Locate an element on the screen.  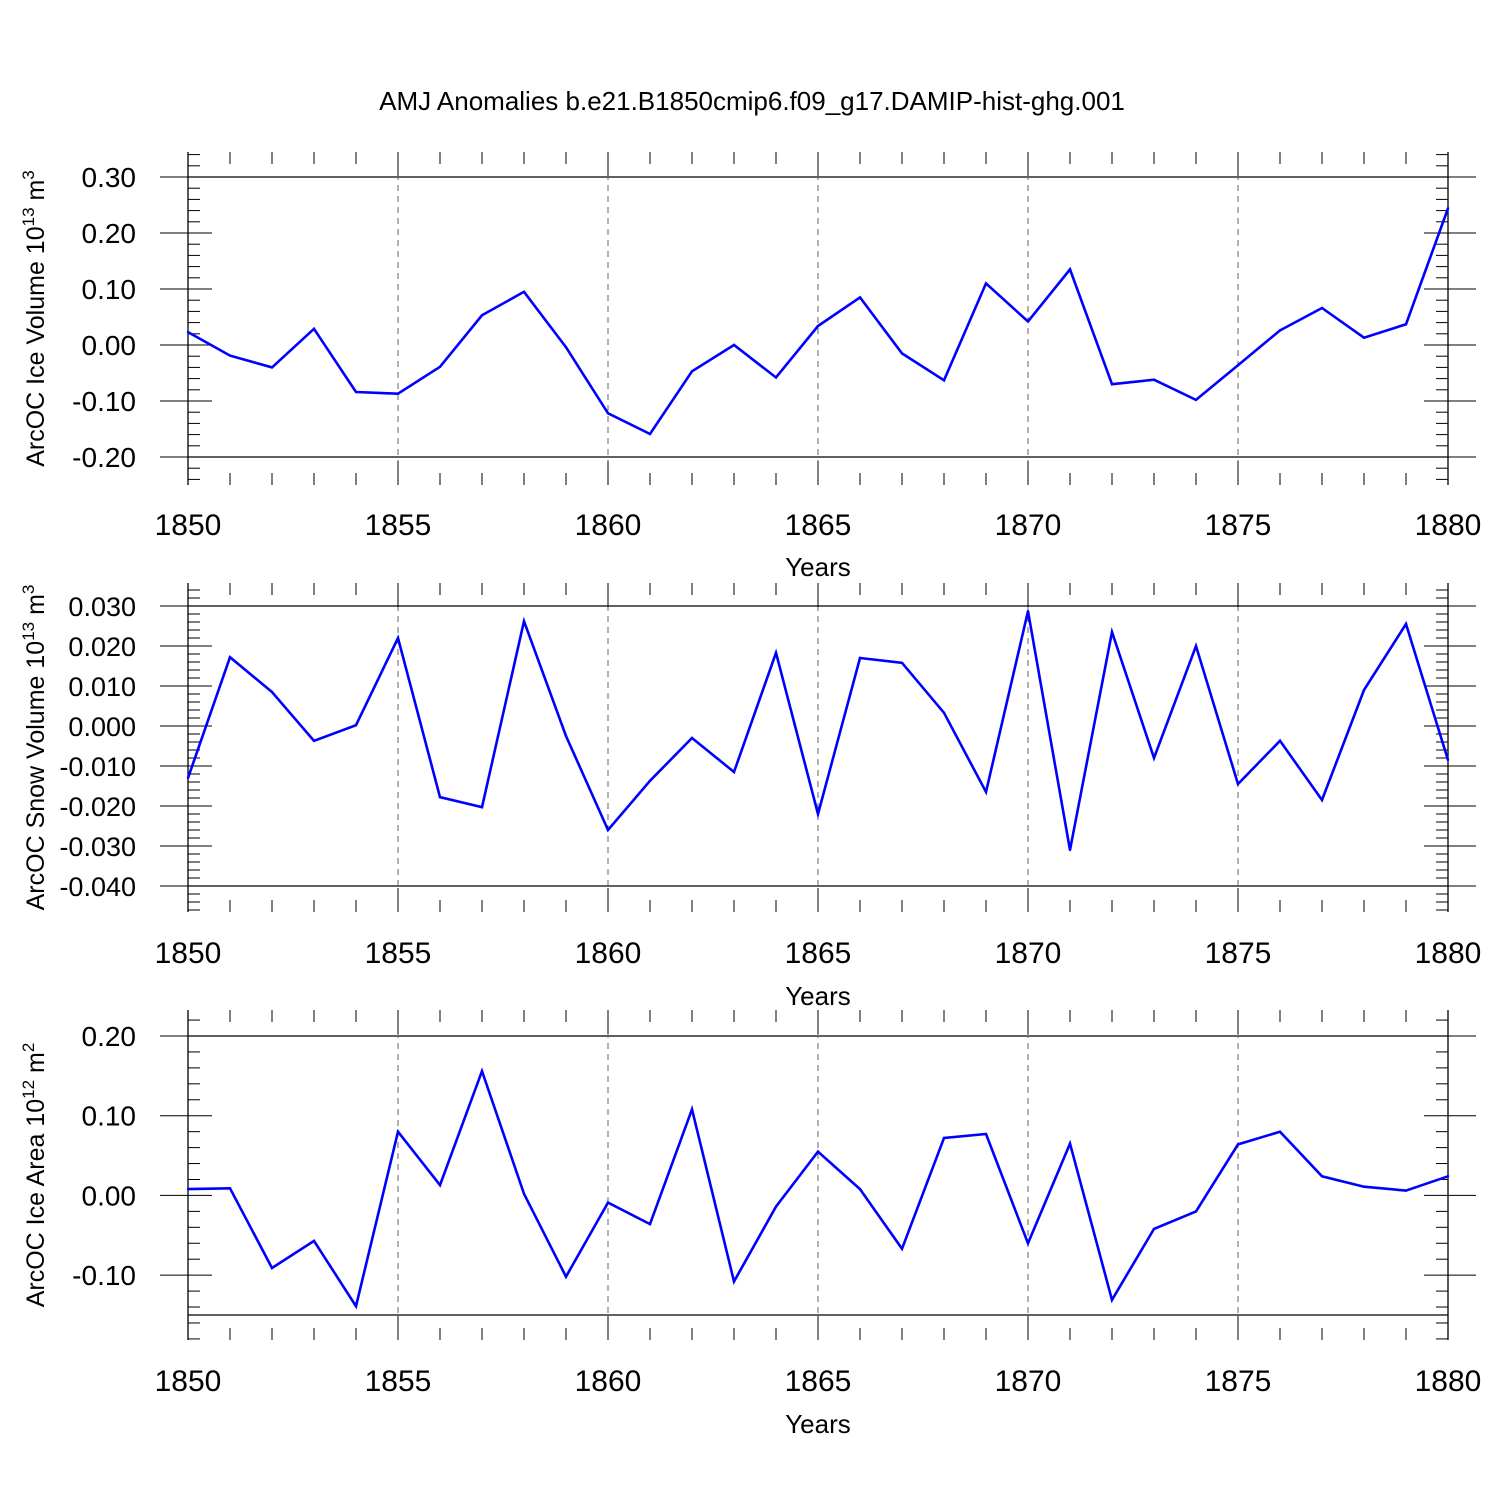
y-tick-label: 0.000 is located at coordinates (102, 727).